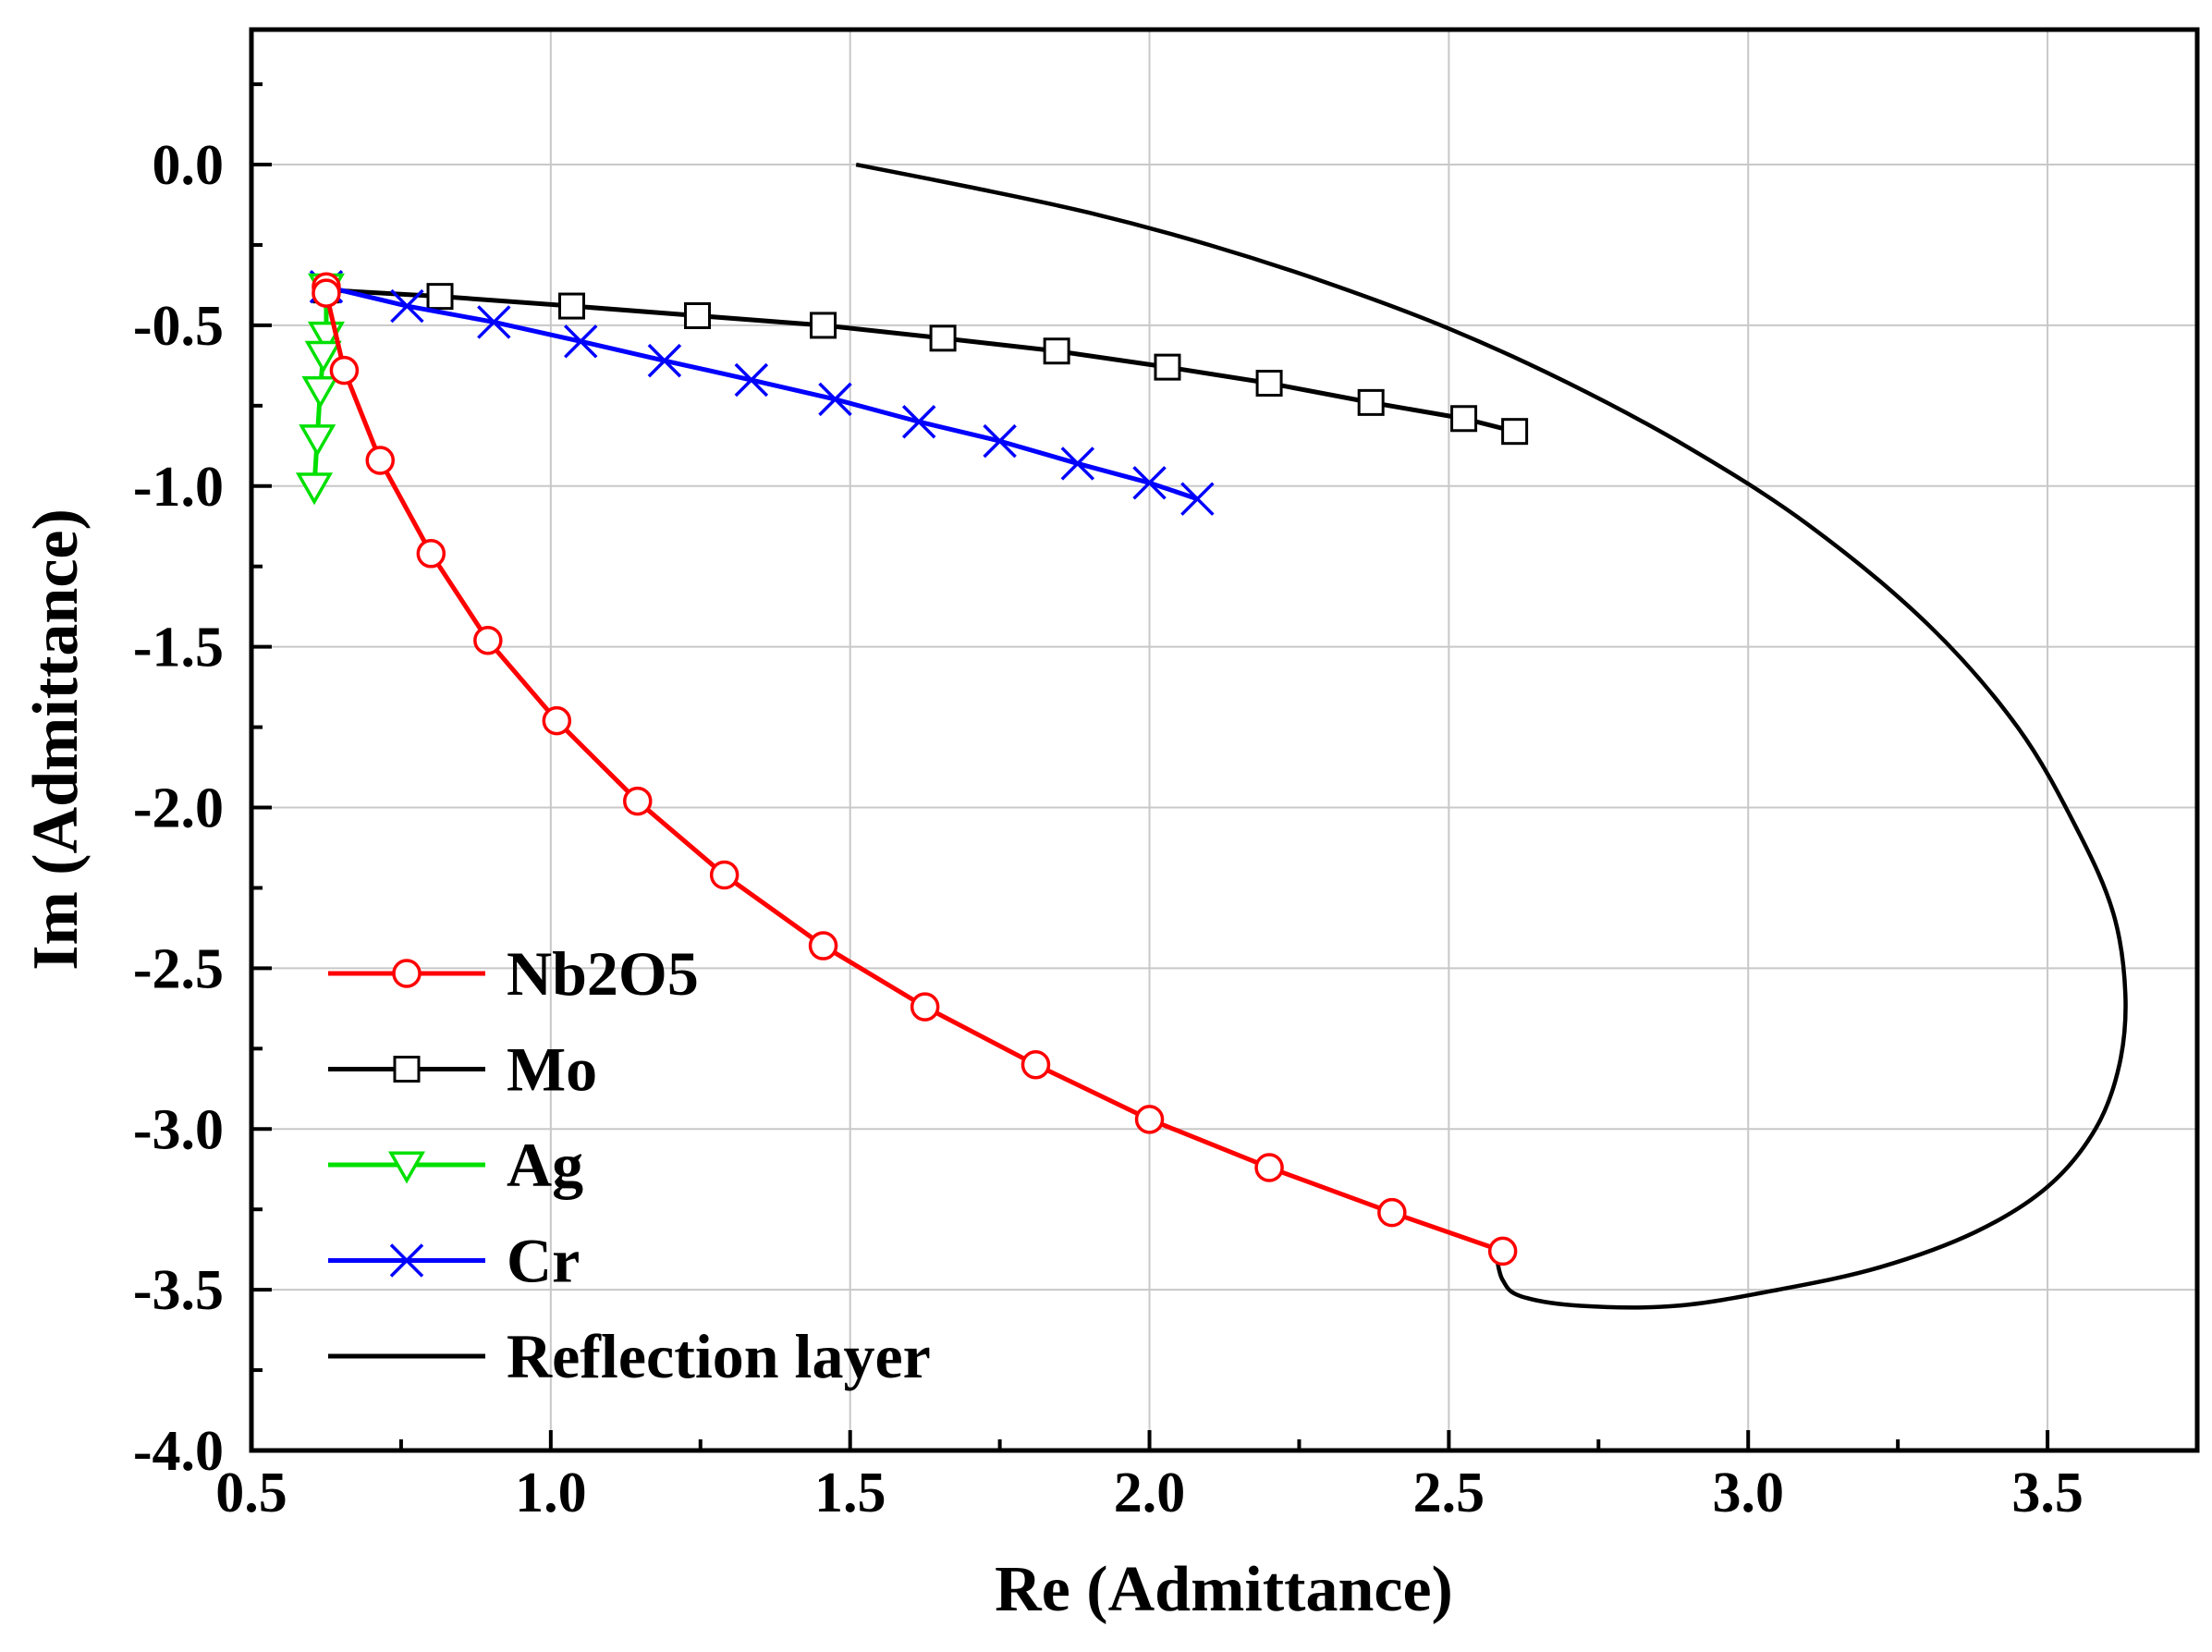 The image size is (2212, 1652). I want to click on legend-marker-ag, so click(406, 1167).